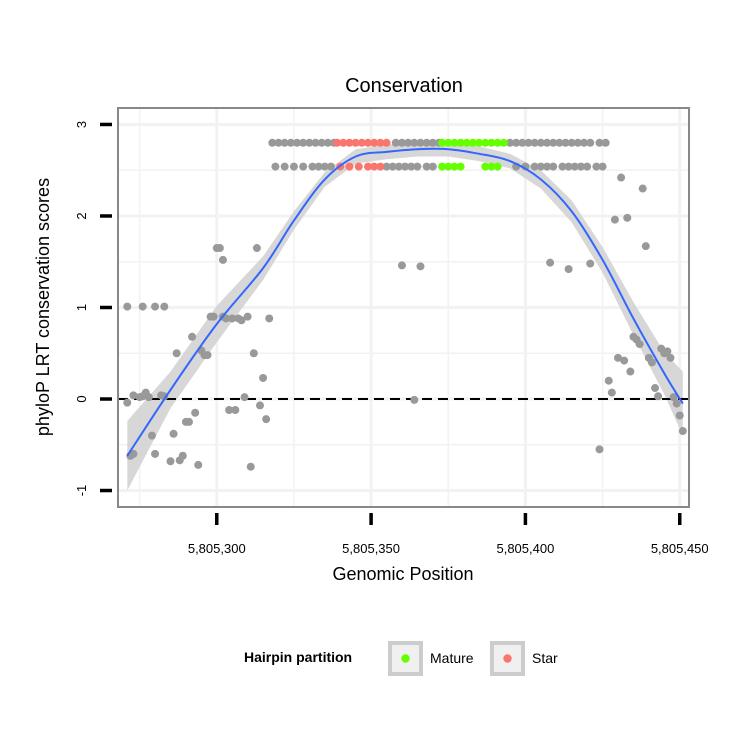 The image size is (750, 755). Describe the element at coordinates (507, 658) in the screenshot. I see `legend-swatch-star` at that location.